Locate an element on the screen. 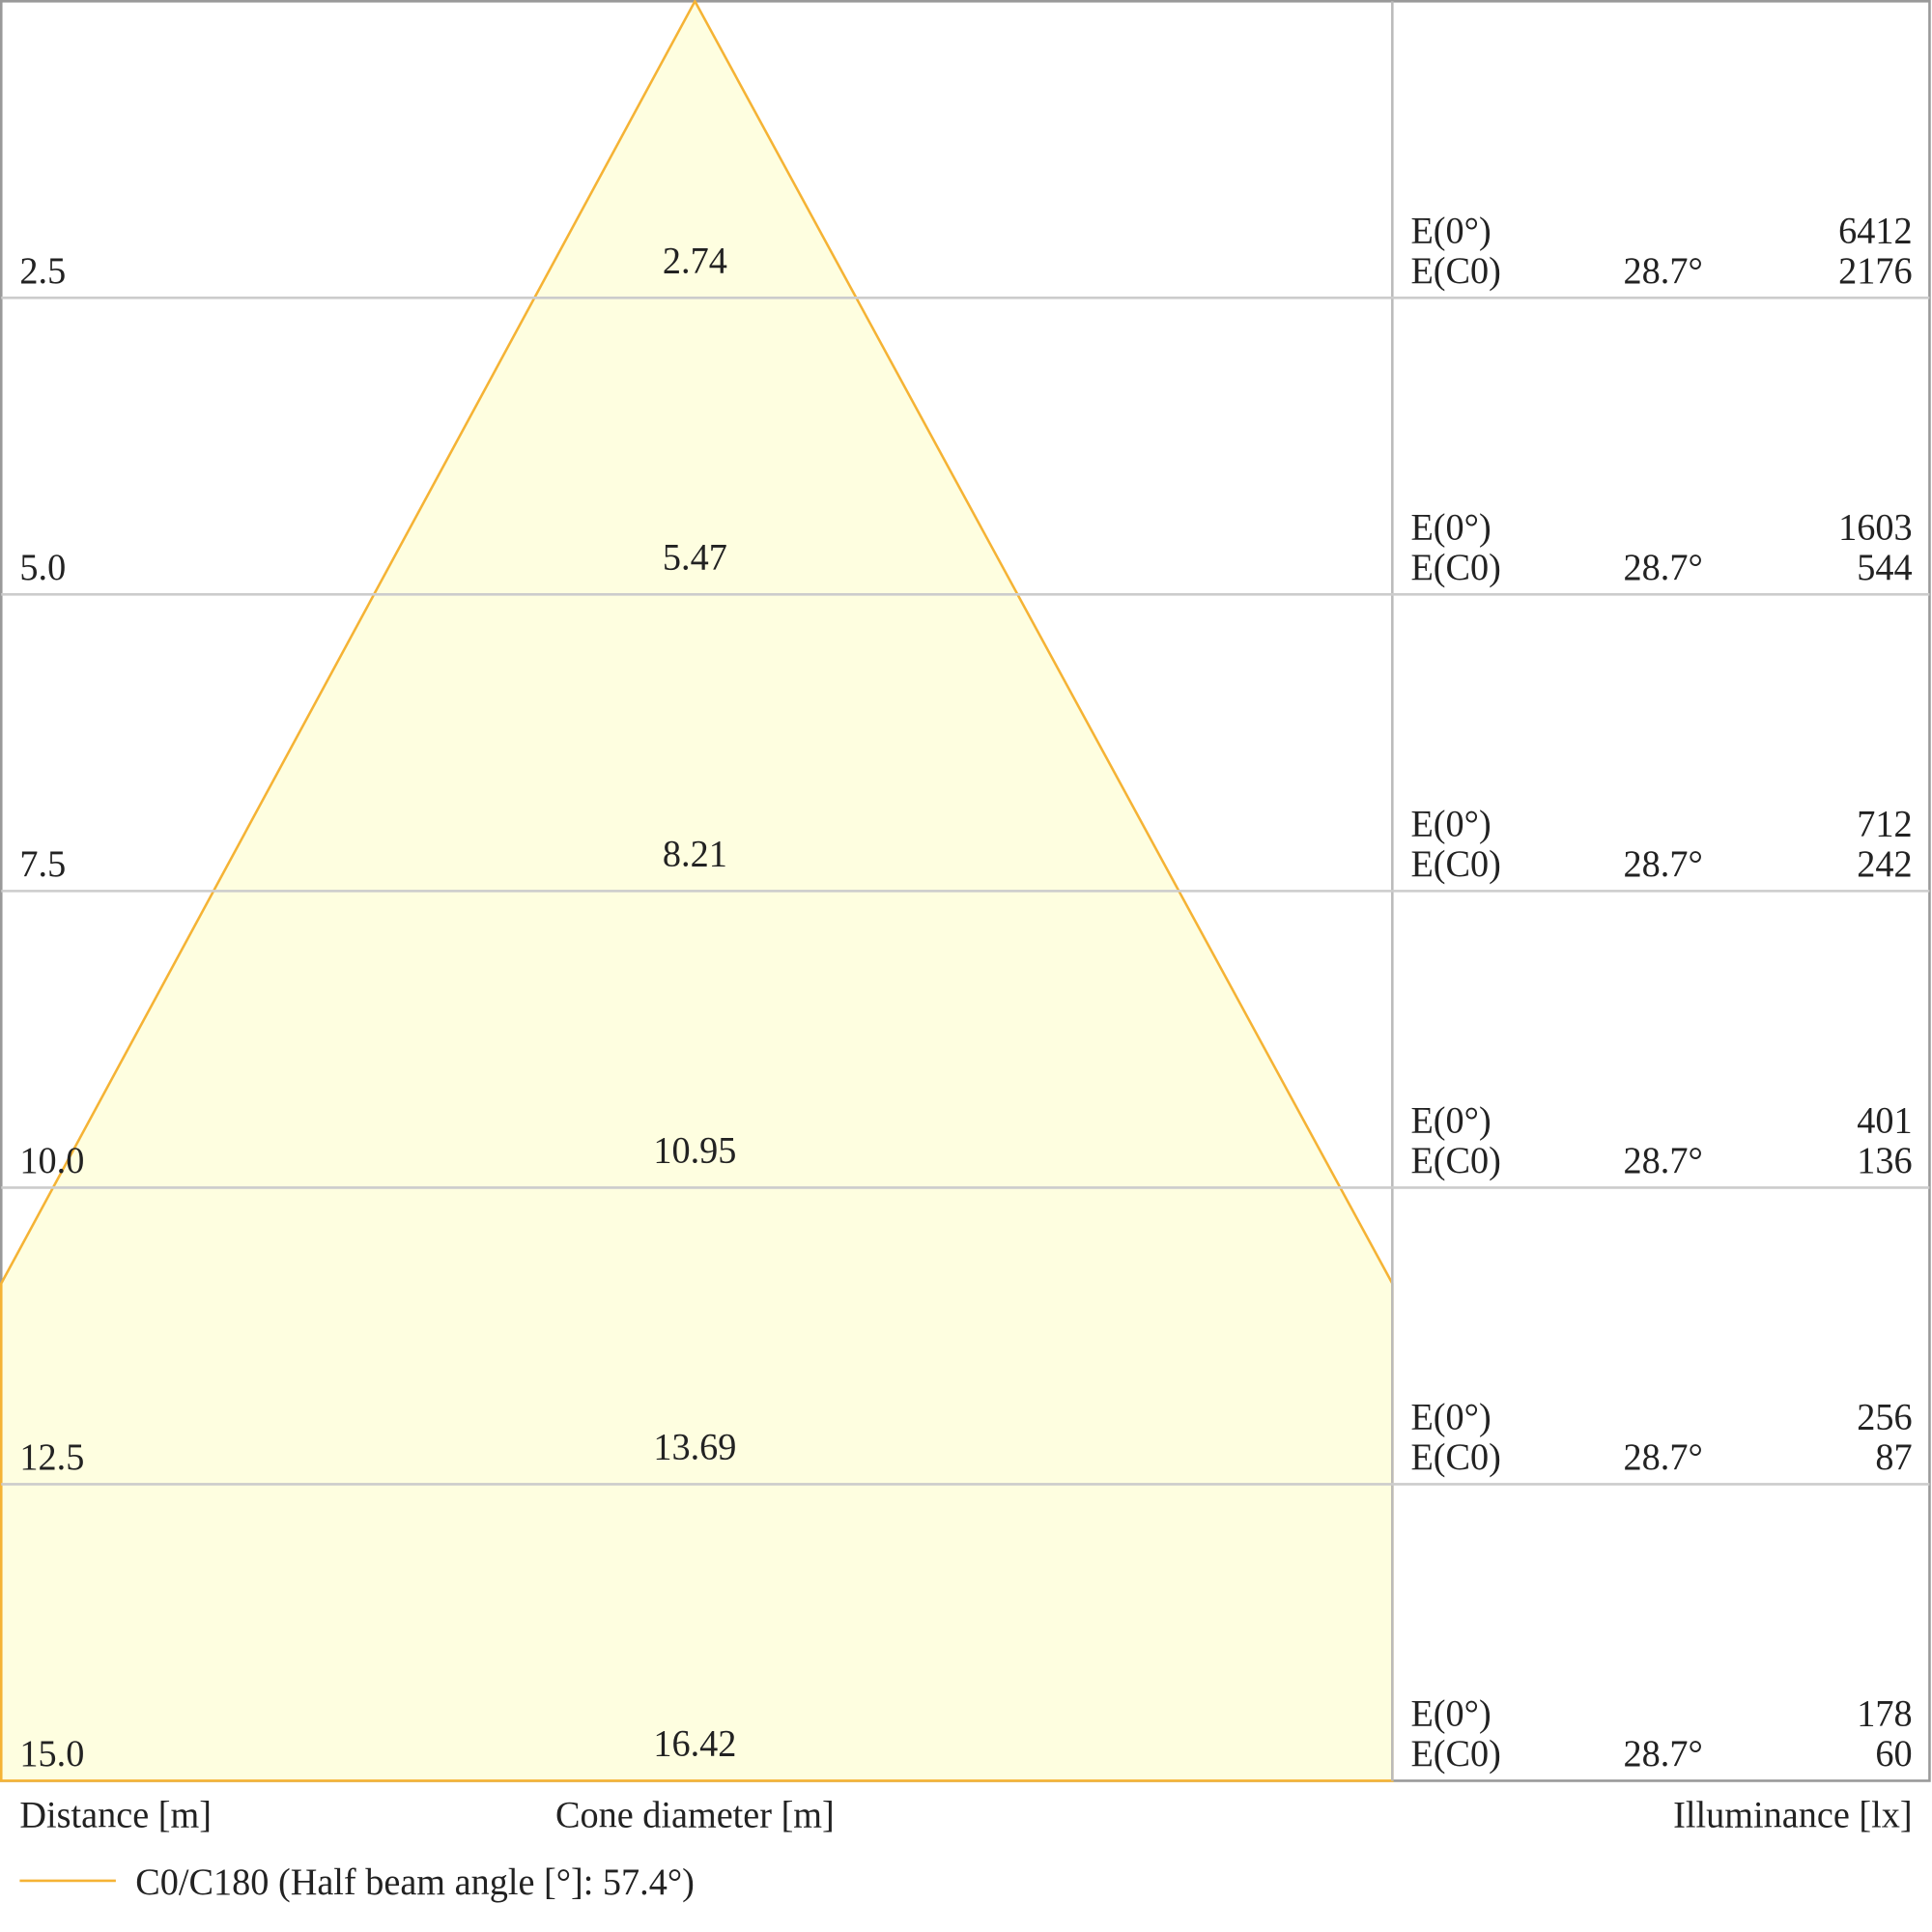  ec0-value: 87 is located at coordinates (1893, 1457).